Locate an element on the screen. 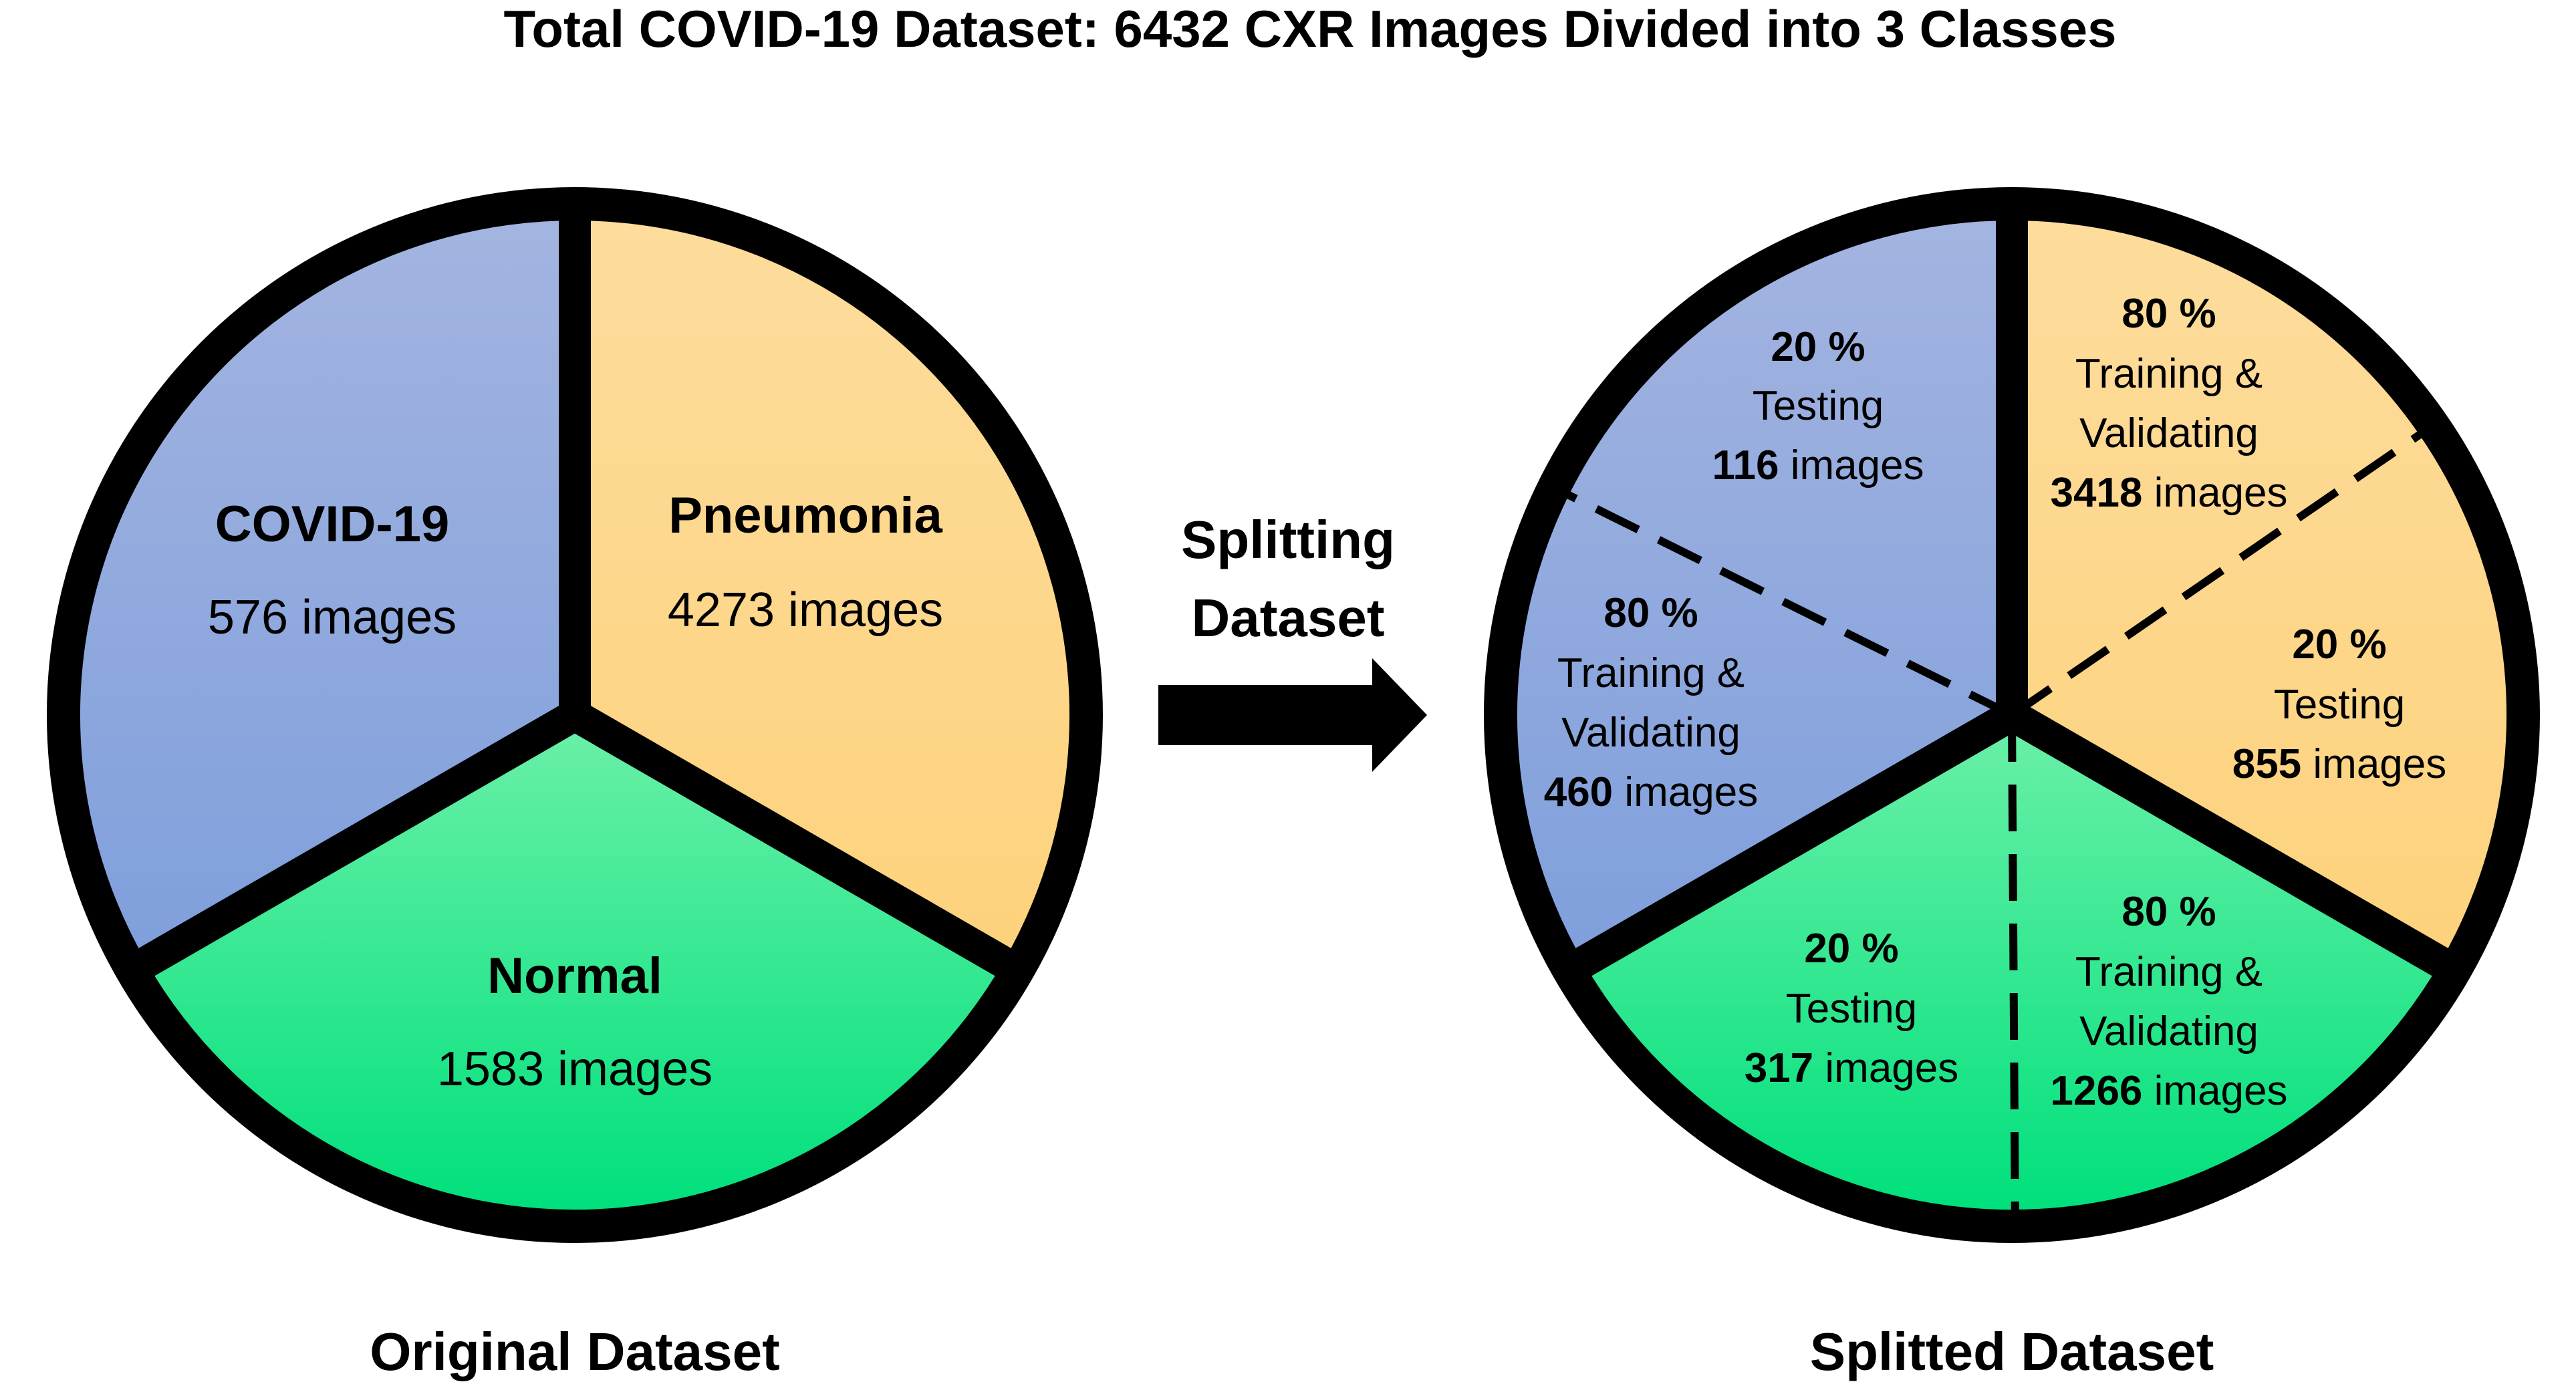 This screenshot has width=2576, height=1388. split-arrow is located at coordinates (1292, 715).